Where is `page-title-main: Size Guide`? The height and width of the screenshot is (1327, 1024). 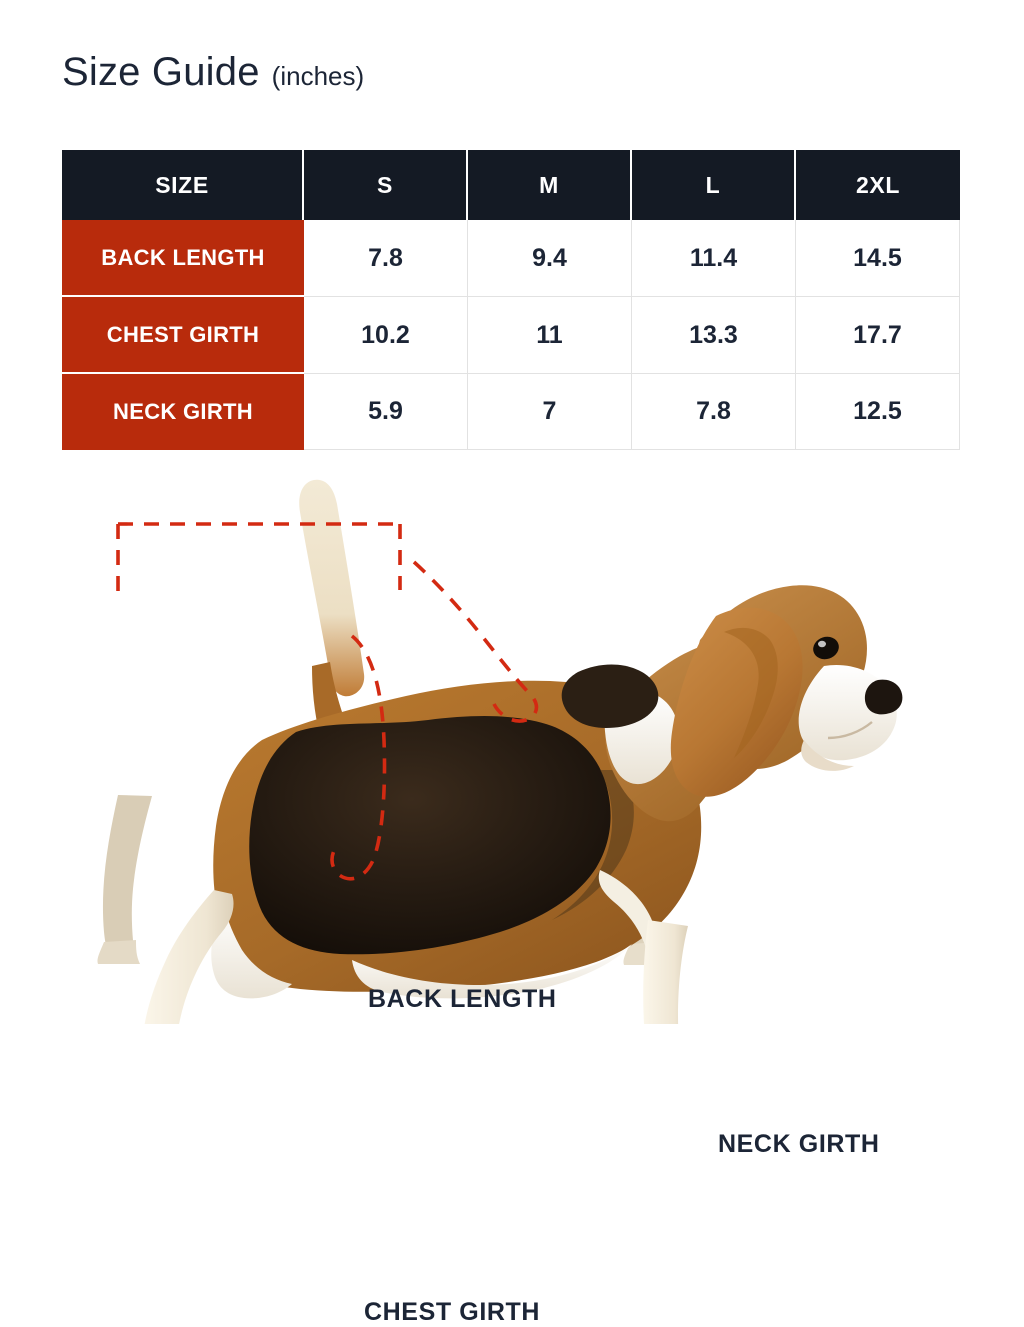 page-title-main: Size Guide is located at coordinates (161, 72).